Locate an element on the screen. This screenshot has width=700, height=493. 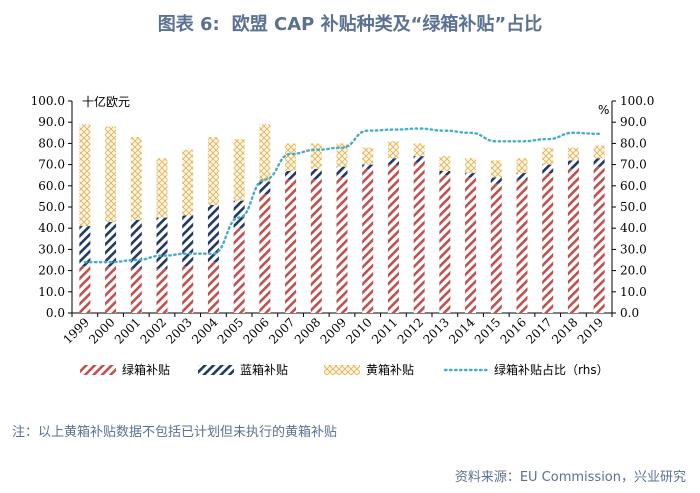
right-unit-label: % is located at coordinates (603, 110).